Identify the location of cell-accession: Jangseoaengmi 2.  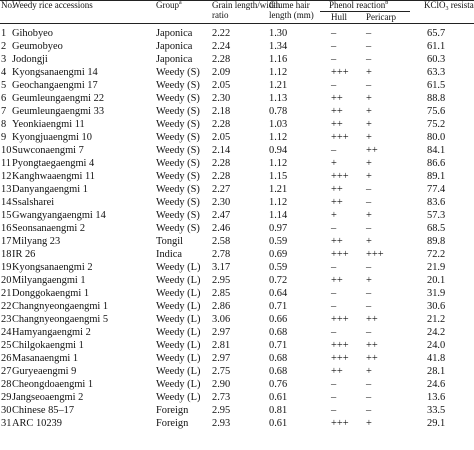
(48, 397).